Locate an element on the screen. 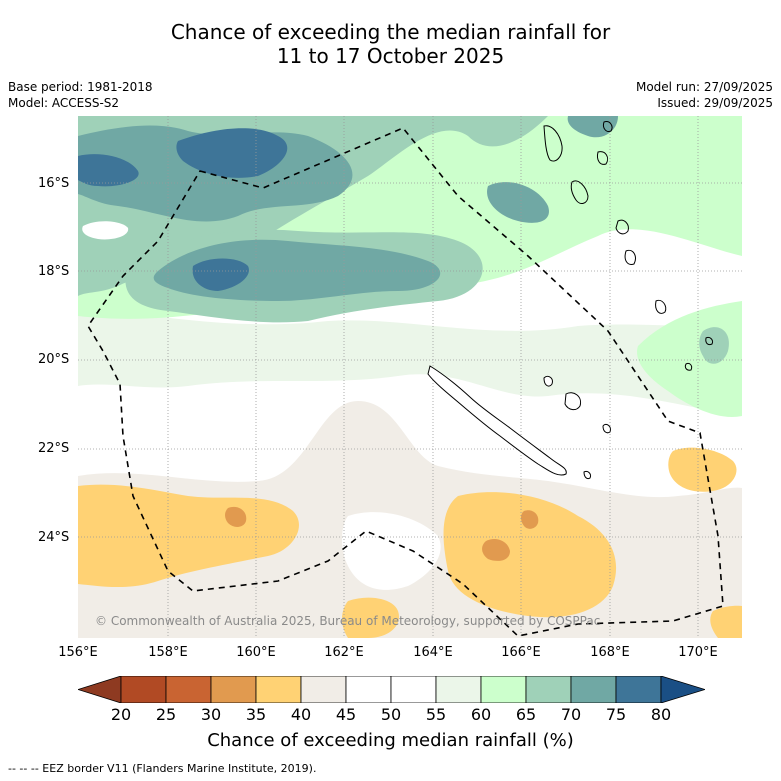 Image resolution: width=781 pixels, height=781 pixels. lon-label-158E: 158°E is located at coordinates (168, 652).